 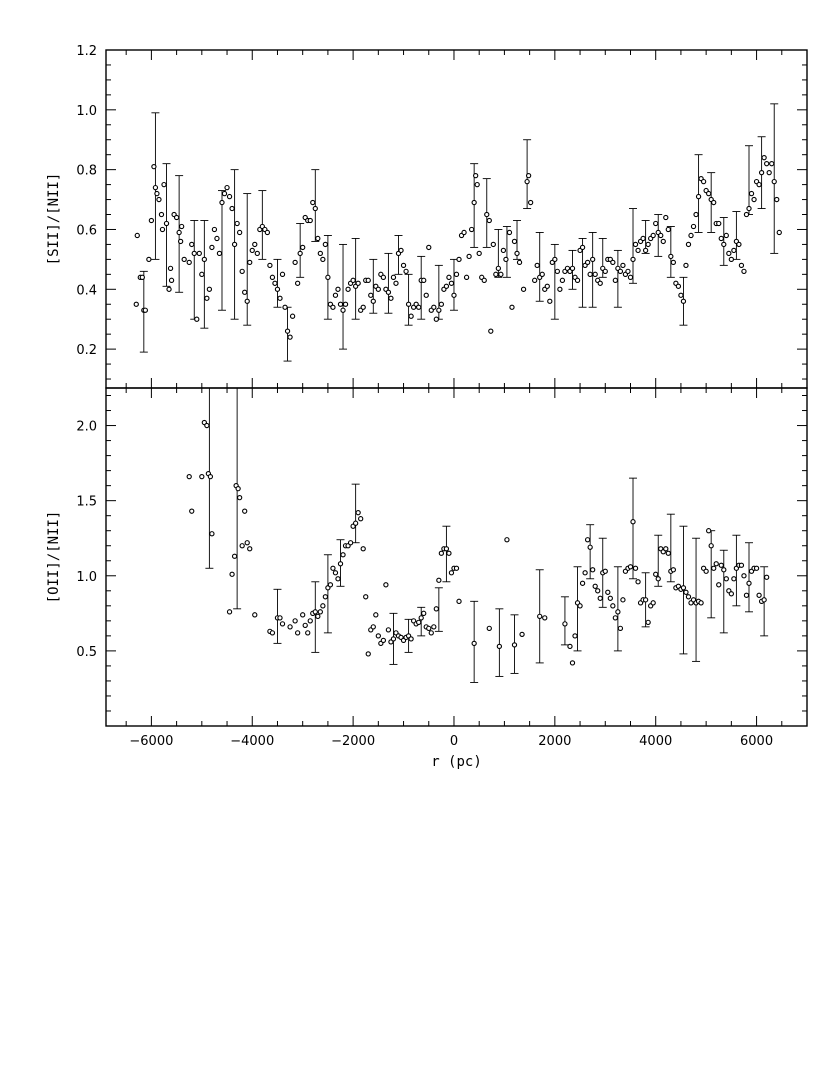 What do you see at coordinates (86, 111) in the screenshot?
I see `y-tick-label: 1.0` at bounding box center [86, 111].